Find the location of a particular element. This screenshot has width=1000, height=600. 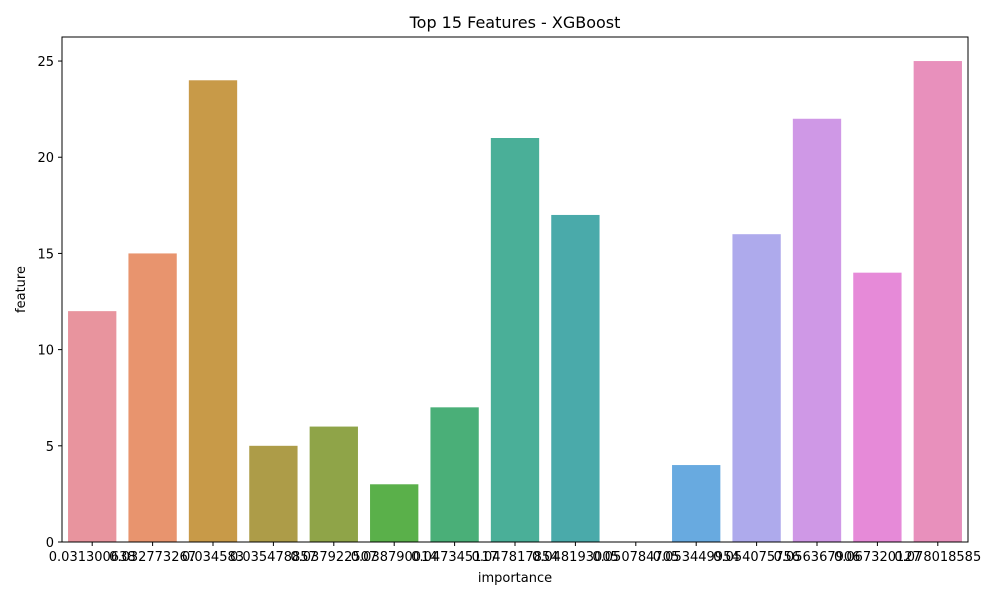

x-tick-label-10: 0.050784705 is located at coordinates (635, 557).